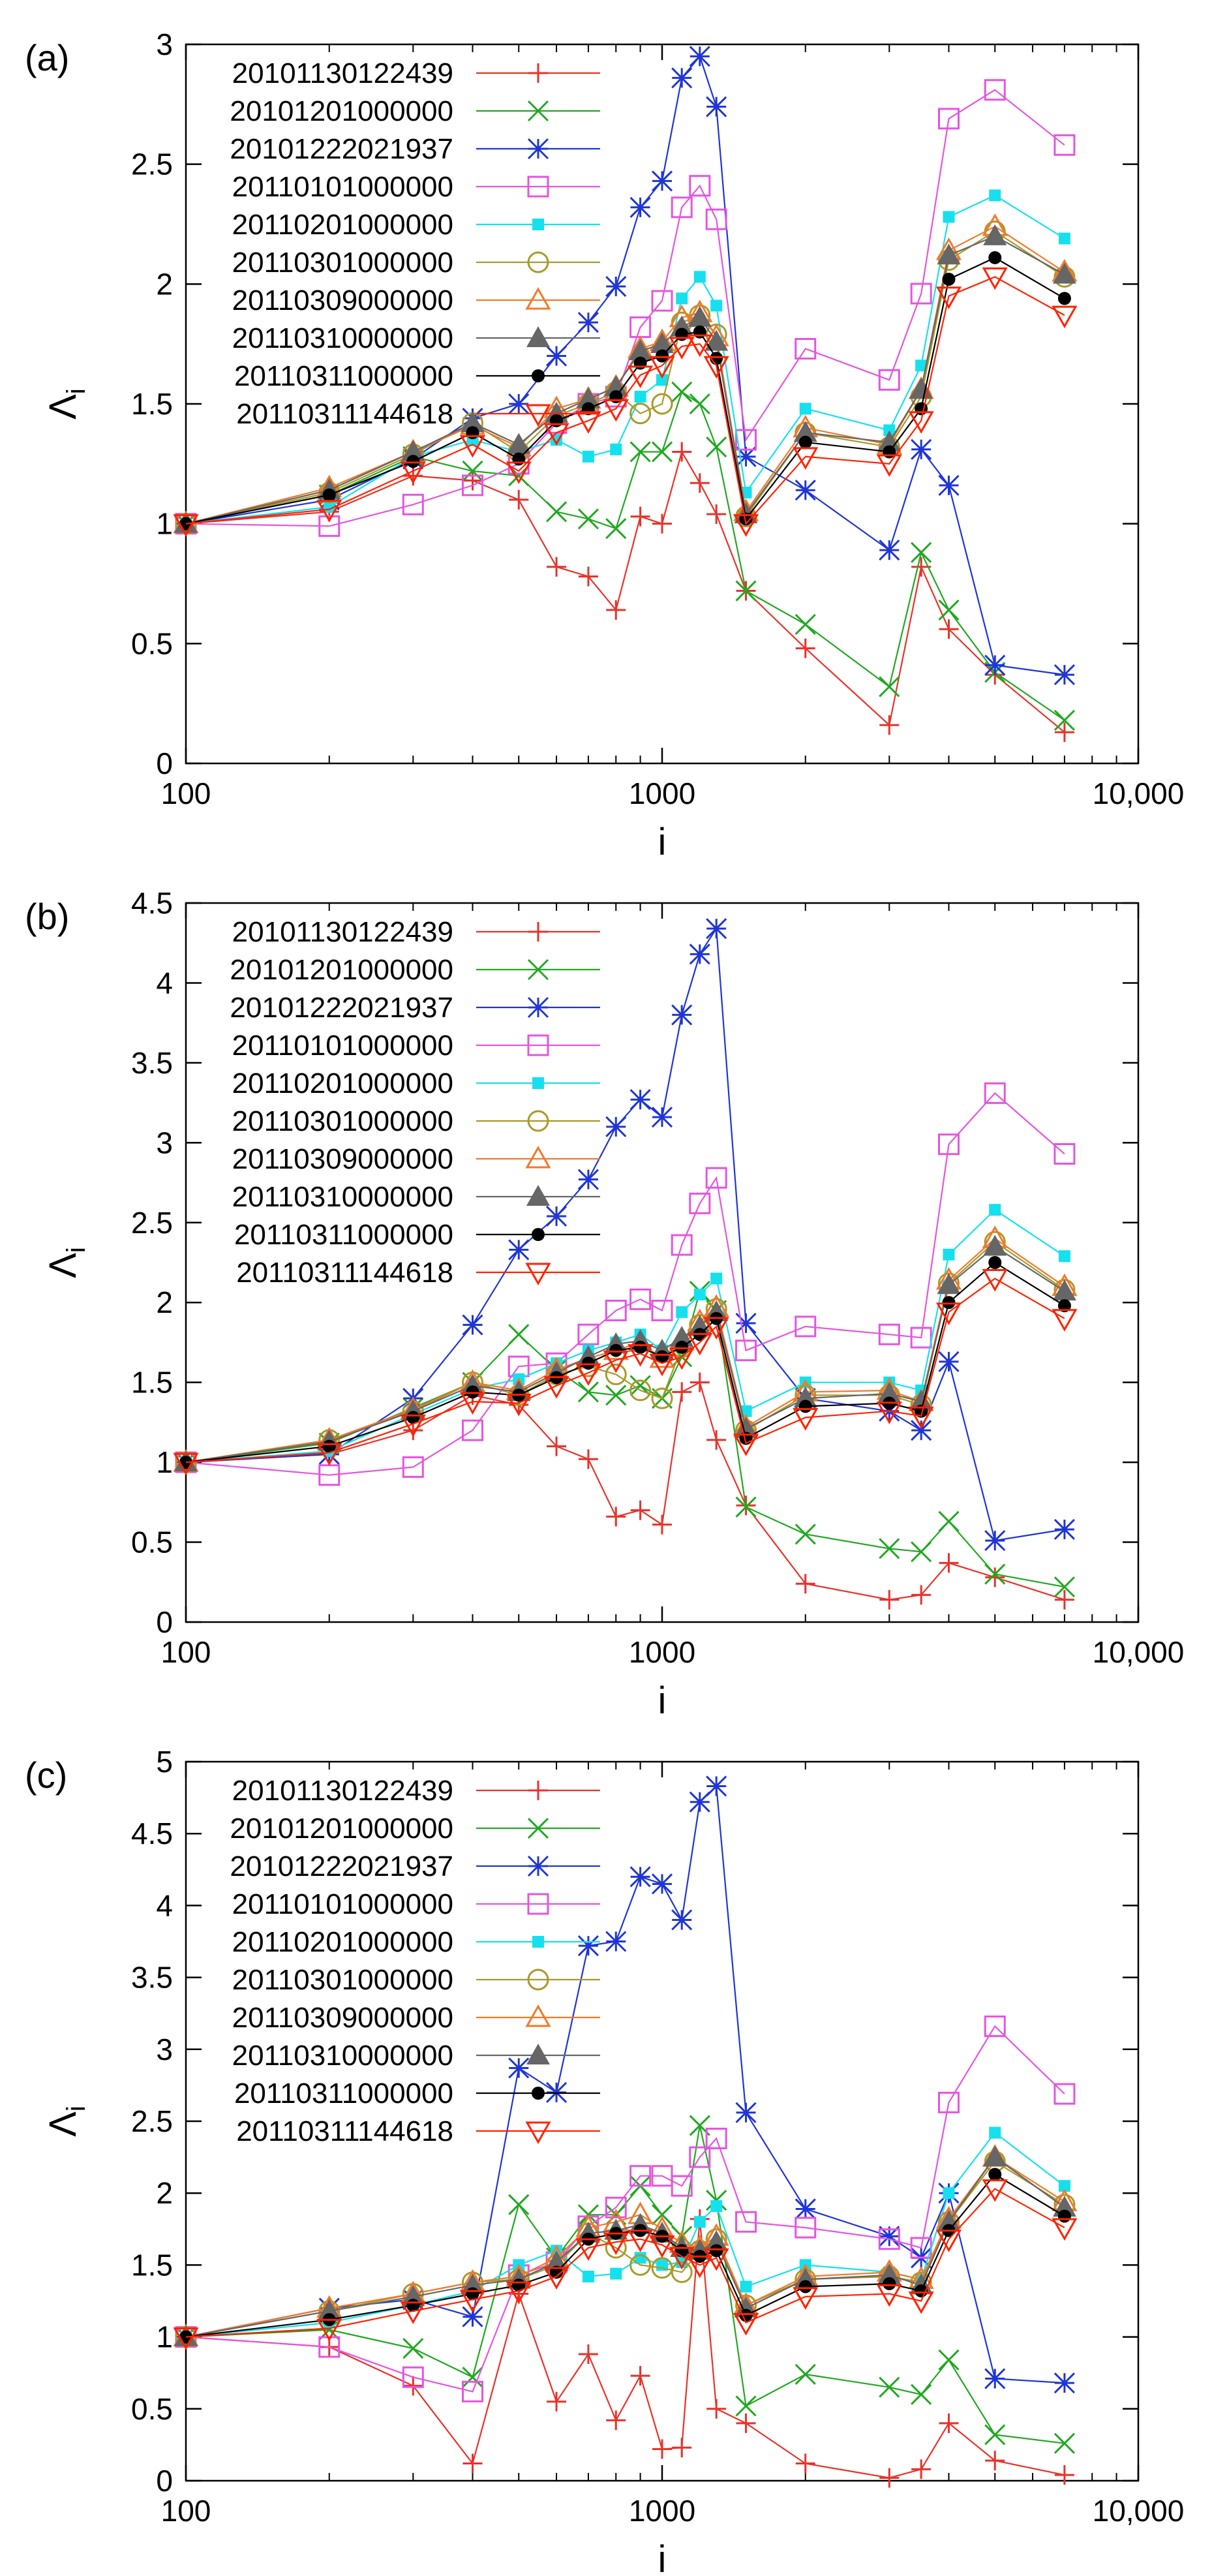 The height and width of the screenshot is (2576, 1227). Describe the element at coordinates (342, 1083) in the screenshot. I see `legend-label: 20110201000000` at that location.